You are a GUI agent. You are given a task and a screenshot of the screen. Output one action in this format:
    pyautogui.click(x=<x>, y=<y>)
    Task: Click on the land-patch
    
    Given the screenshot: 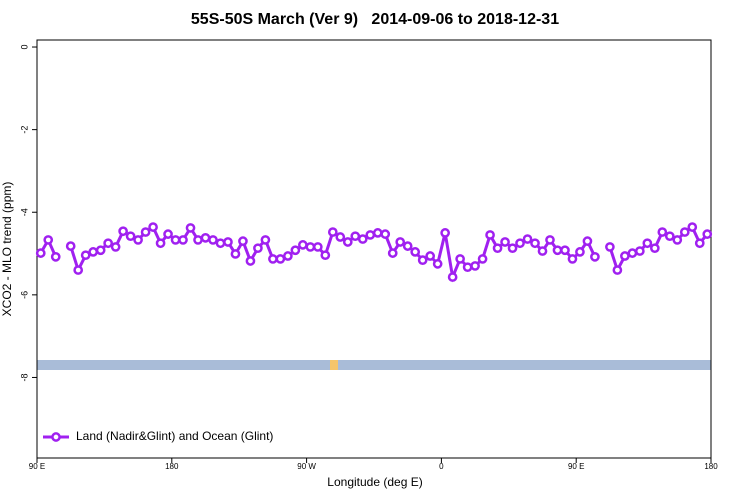 What is the action you would take?
    pyautogui.click(x=334, y=365)
    